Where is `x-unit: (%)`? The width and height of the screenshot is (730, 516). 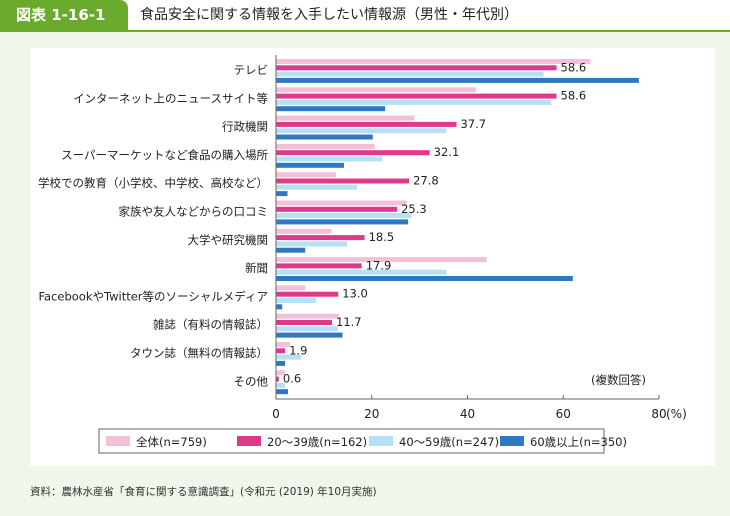 x-unit: (%) is located at coordinates (676, 414).